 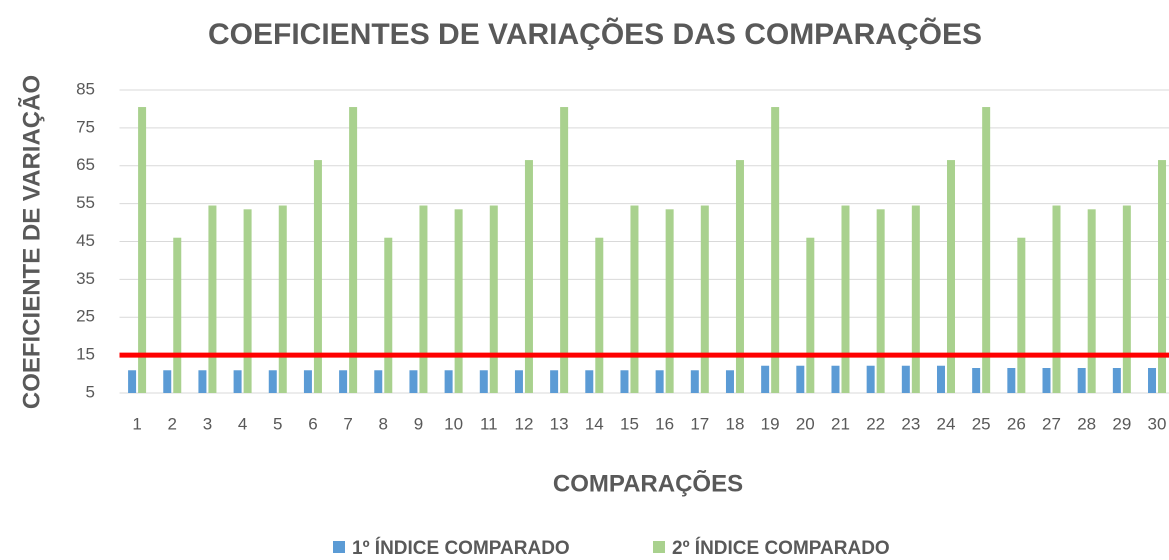 I want to click on x-tick-label: 22, so click(x=875, y=423).